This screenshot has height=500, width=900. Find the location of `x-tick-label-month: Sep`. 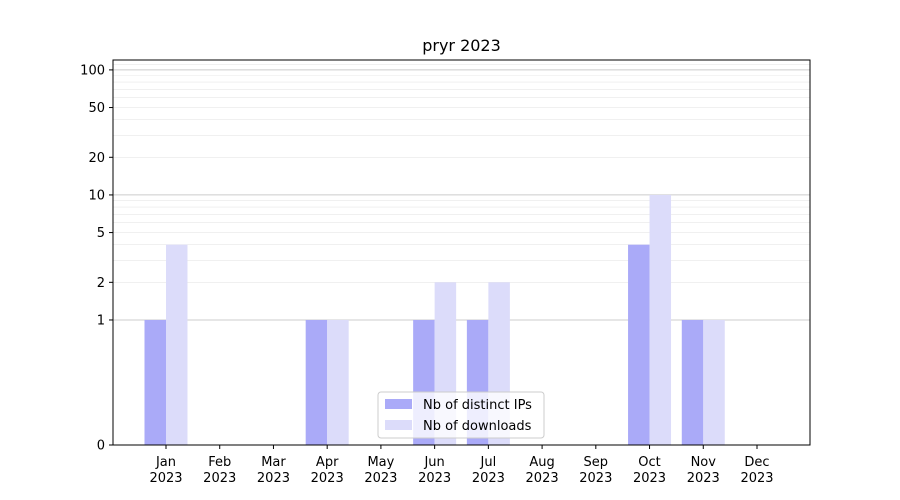

x-tick-label-month: Sep is located at coordinates (596, 462).